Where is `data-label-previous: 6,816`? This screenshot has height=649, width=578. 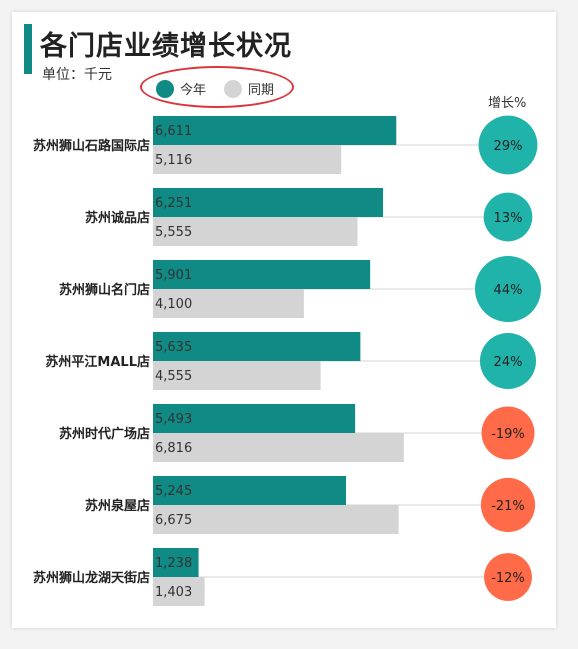
data-label-previous: 6,816 is located at coordinates (173, 448).